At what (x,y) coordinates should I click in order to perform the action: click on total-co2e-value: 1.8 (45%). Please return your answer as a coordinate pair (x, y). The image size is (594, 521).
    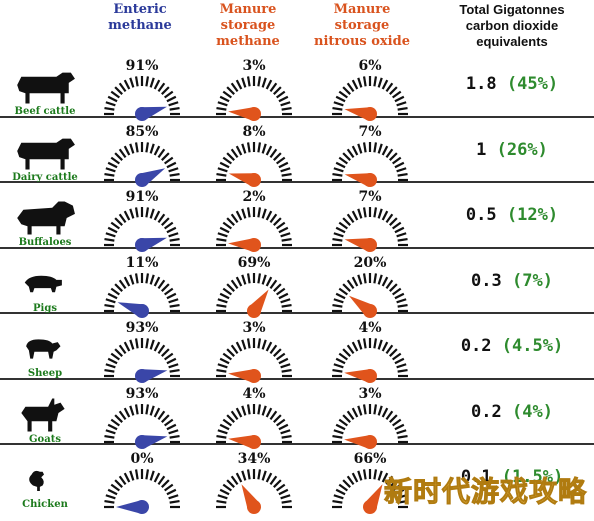
    Looking at the image, I should click on (512, 84).